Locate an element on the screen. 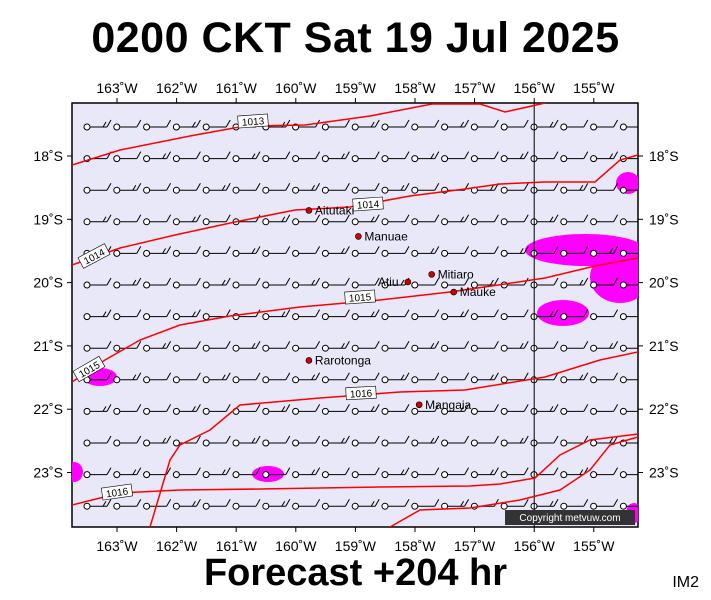  copyright-box: Copyright metvuw.com is located at coordinates (570, 517).